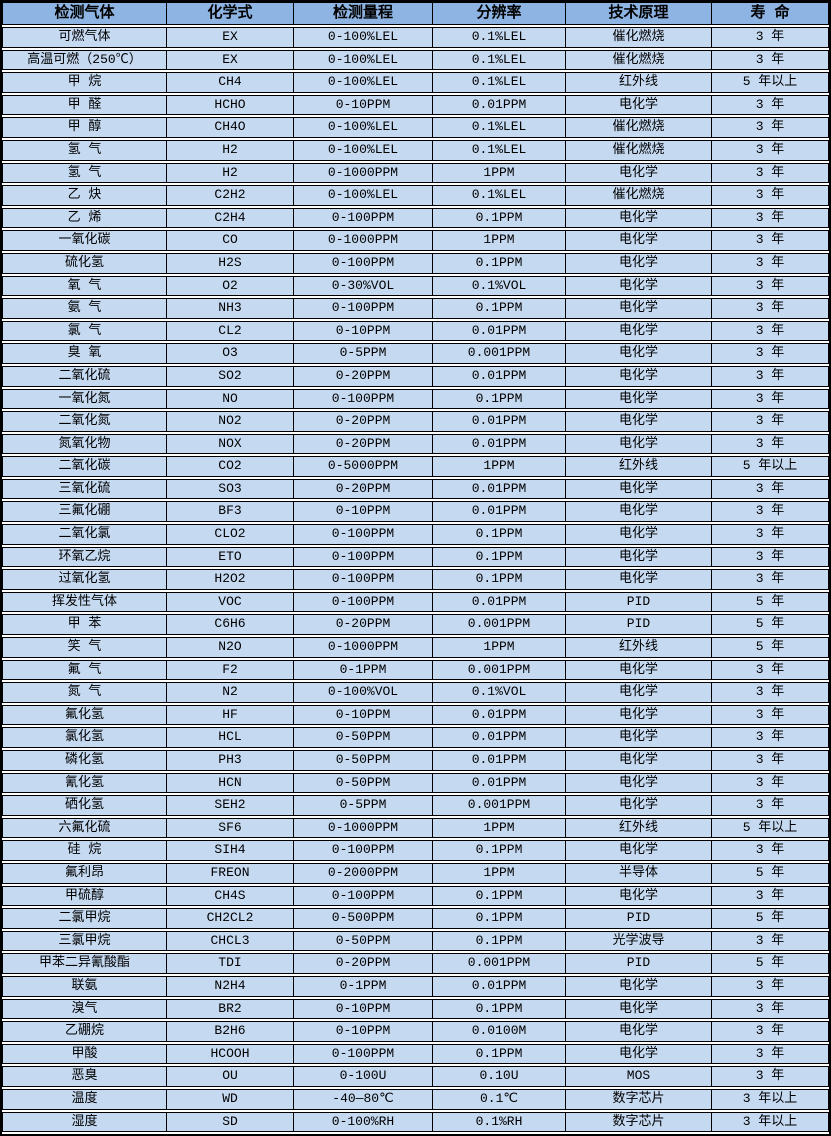 Image resolution: width=831 pixels, height=1136 pixels. Describe the element at coordinates (638, 1099) in the screenshot. I see `cell-principle: 数字芯片` at that location.